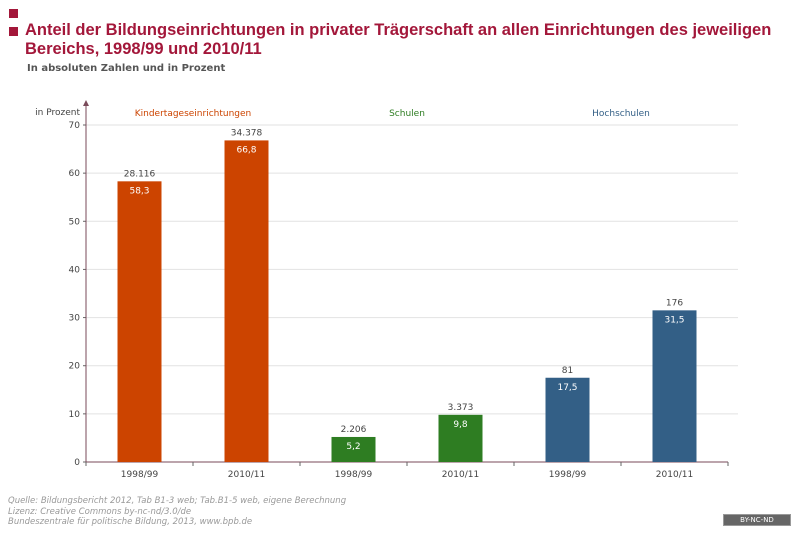 The width and height of the screenshot is (800, 534). What do you see at coordinates (247, 133) in the screenshot?
I see `bar-absolute-label: 34.378` at bounding box center [247, 133].